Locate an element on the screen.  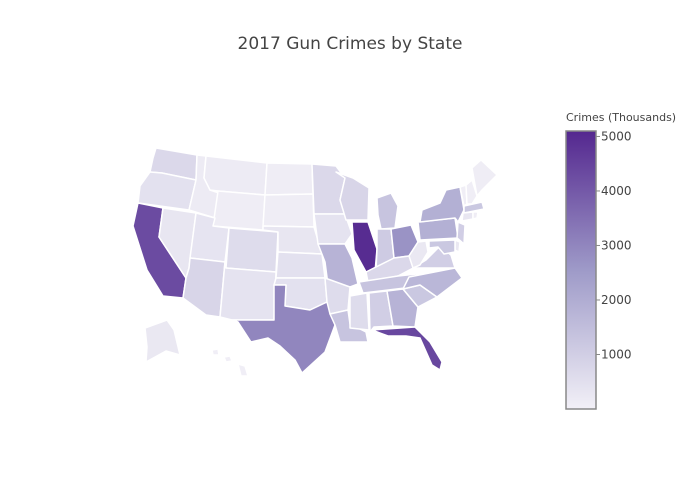
state-il is located at coordinates (364, 247).